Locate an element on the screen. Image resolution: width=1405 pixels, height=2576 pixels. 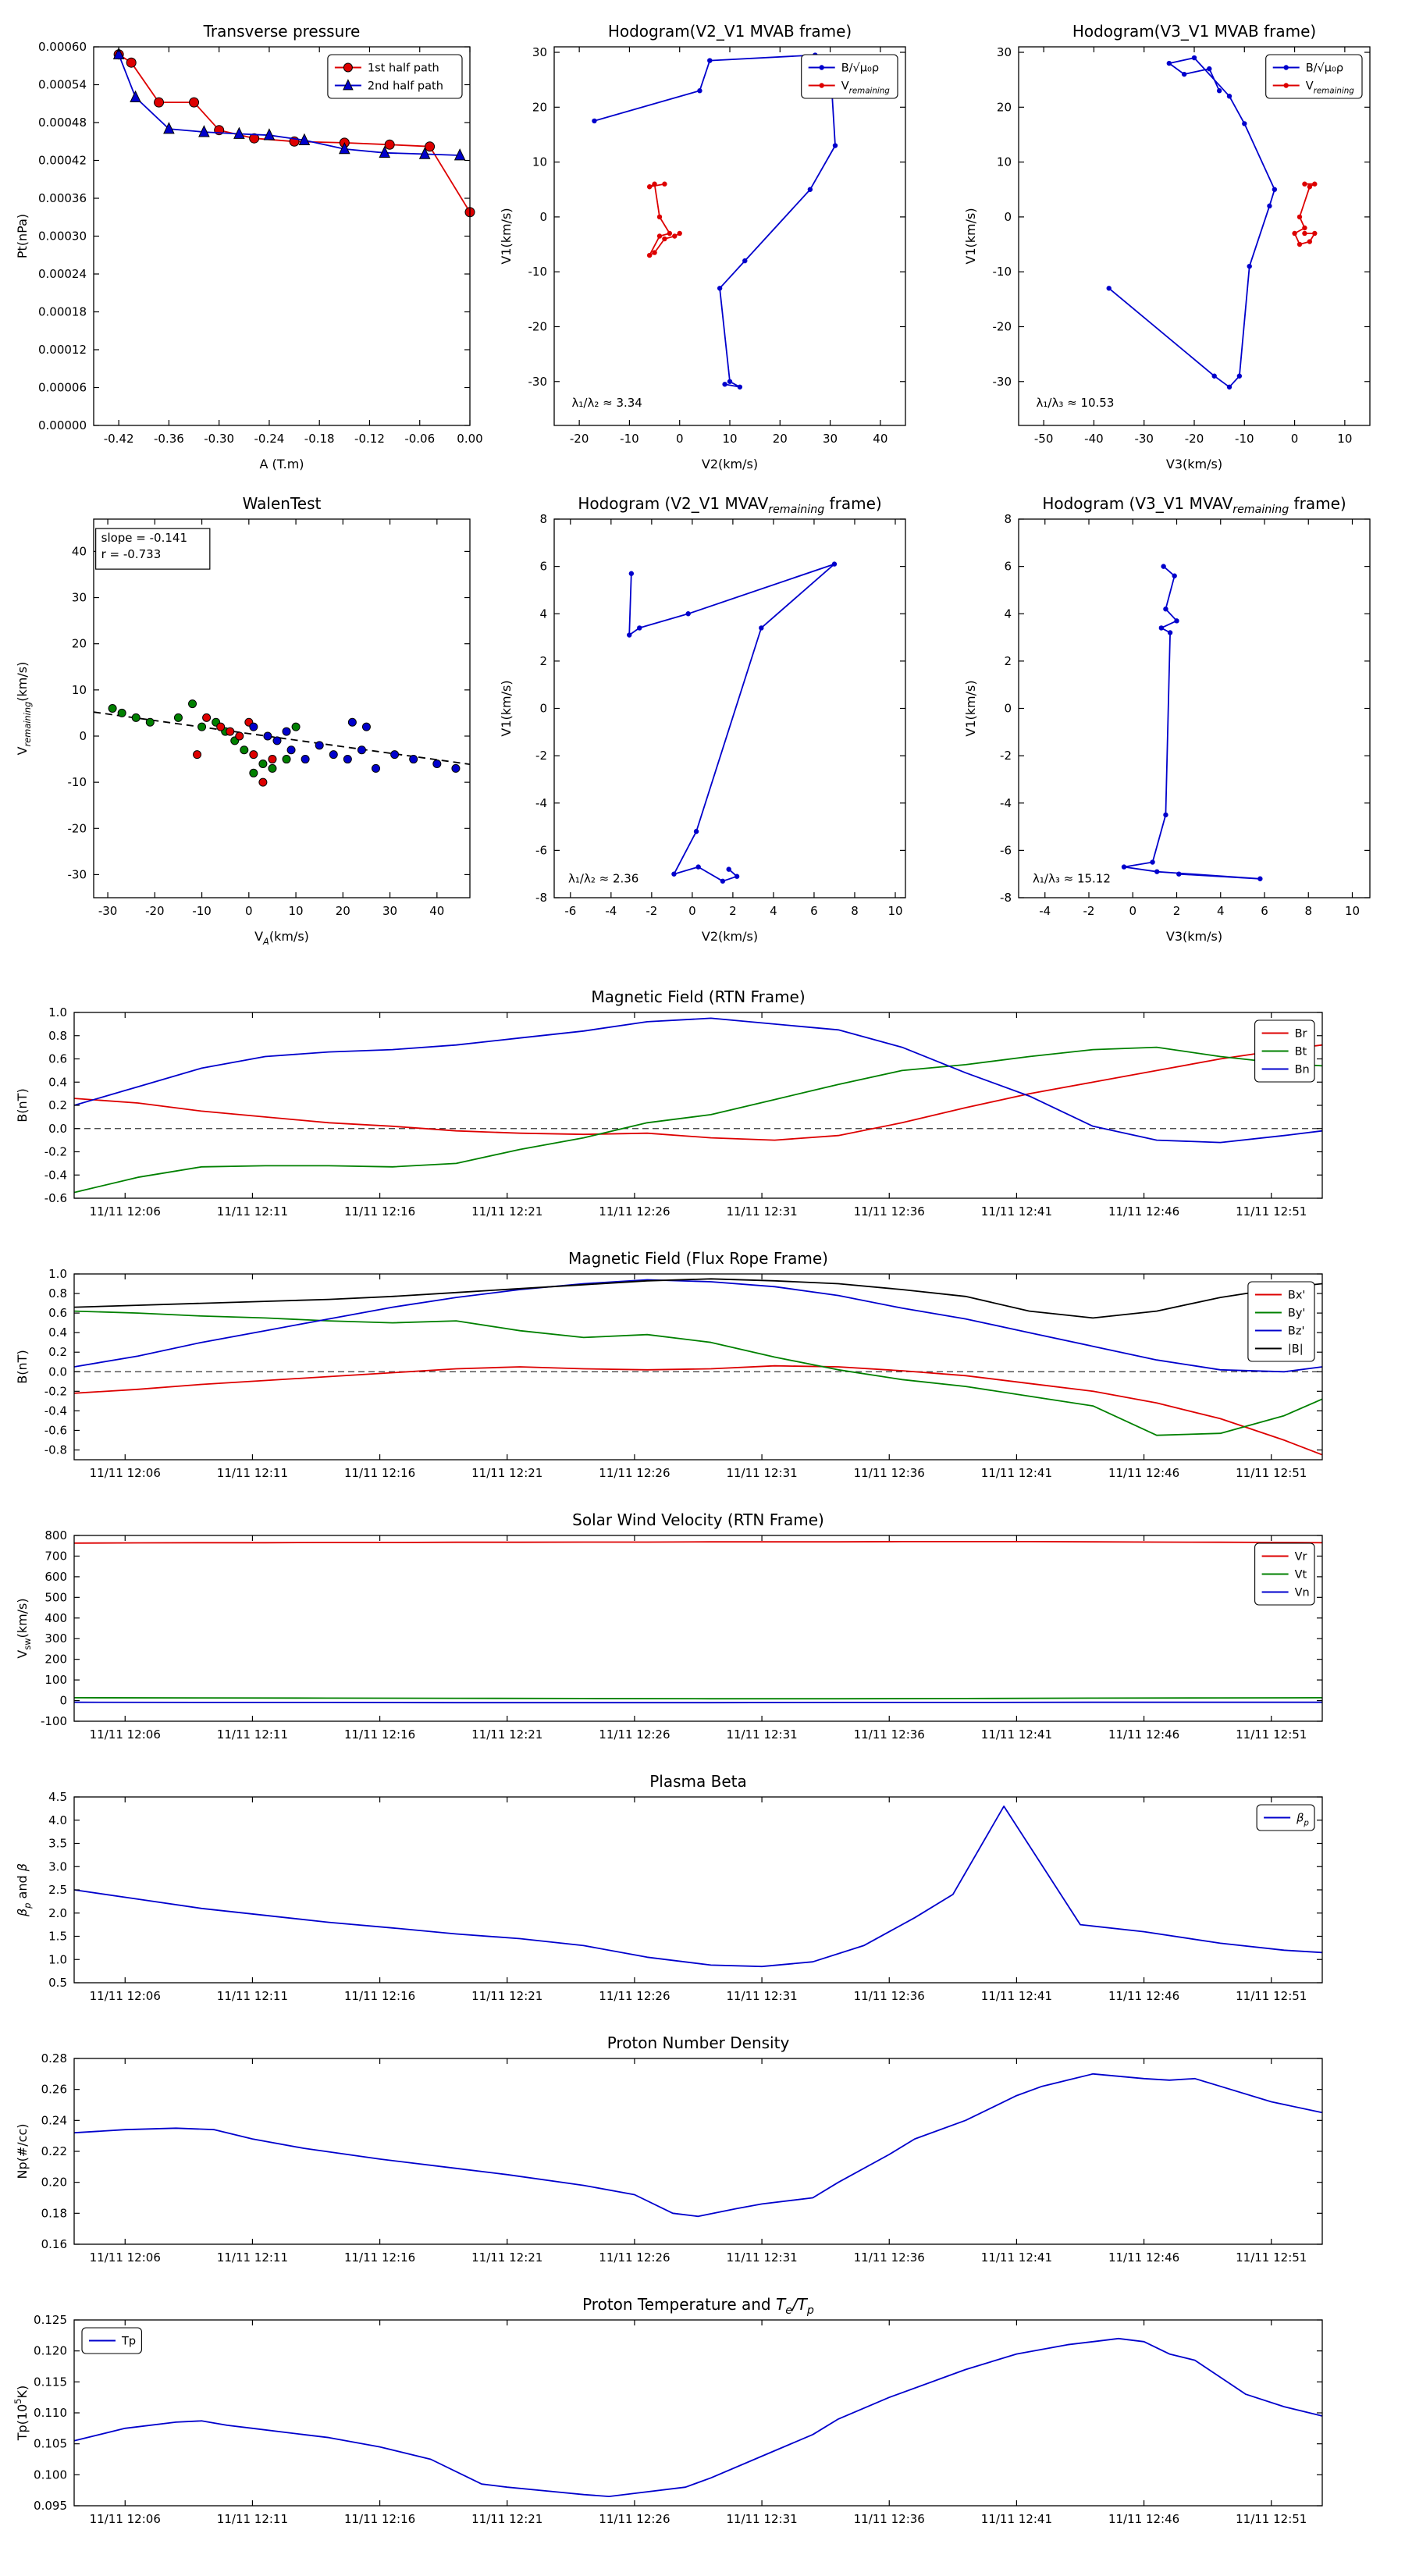
y-tick-label: -100 is located at coordinates (54, 1721).